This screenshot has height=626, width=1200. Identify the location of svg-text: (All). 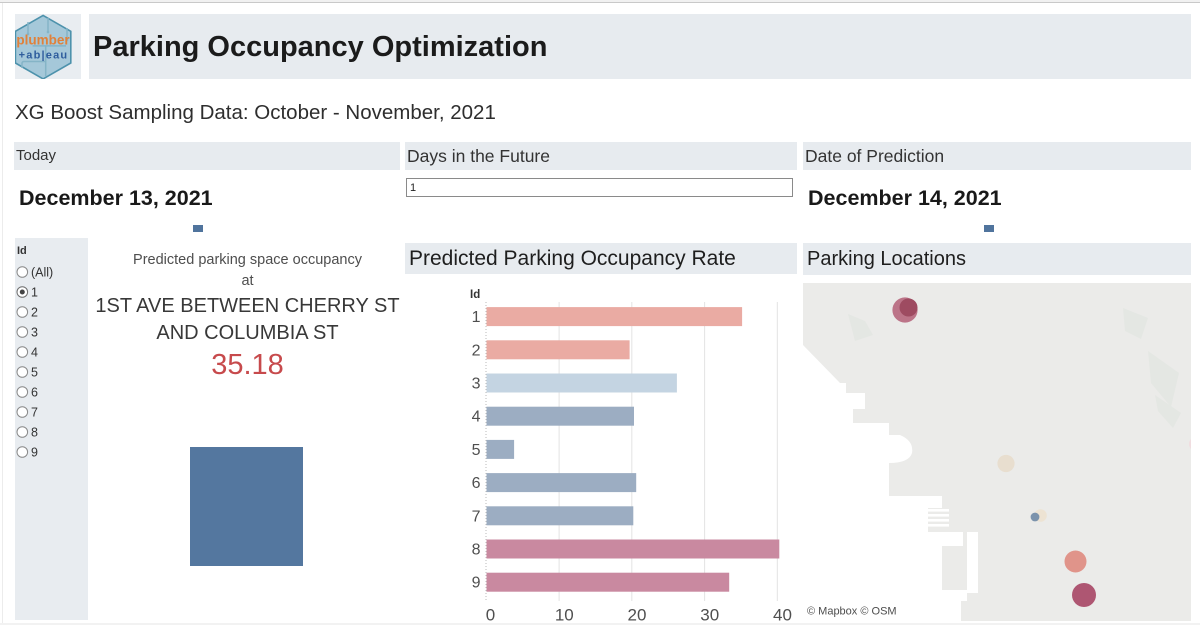
(42, 273).